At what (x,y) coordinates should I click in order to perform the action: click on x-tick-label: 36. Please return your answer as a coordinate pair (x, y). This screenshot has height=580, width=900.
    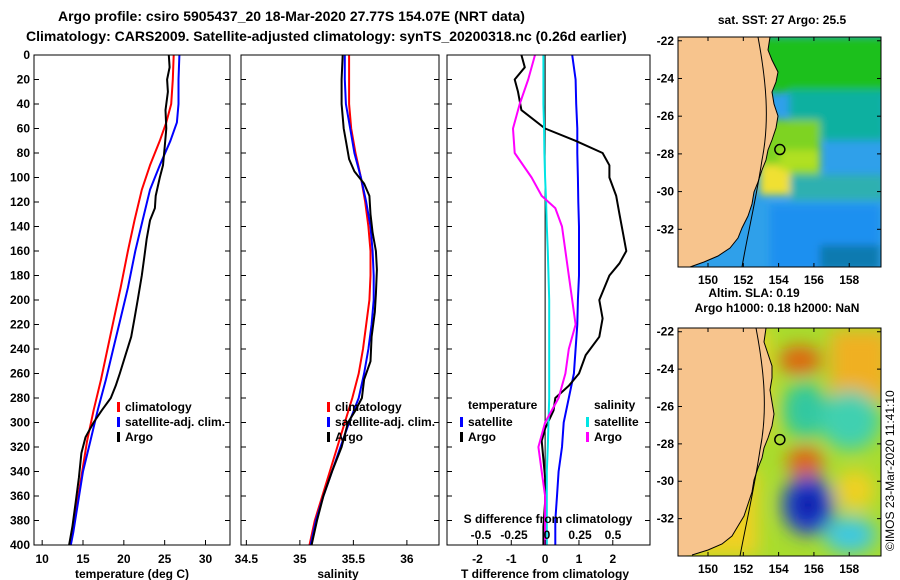
    Looking at the image, I should click on (407, 559).